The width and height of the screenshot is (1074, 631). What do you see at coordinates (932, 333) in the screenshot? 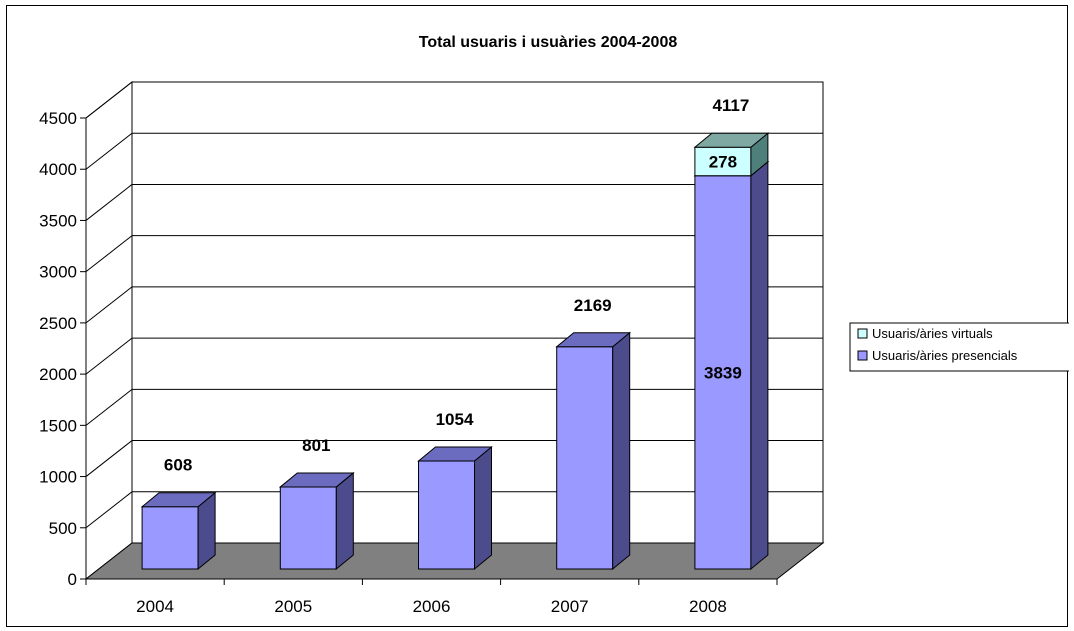
I see `legend-label: Usuaris/àries virtuals` at bounding box center [932, 333].